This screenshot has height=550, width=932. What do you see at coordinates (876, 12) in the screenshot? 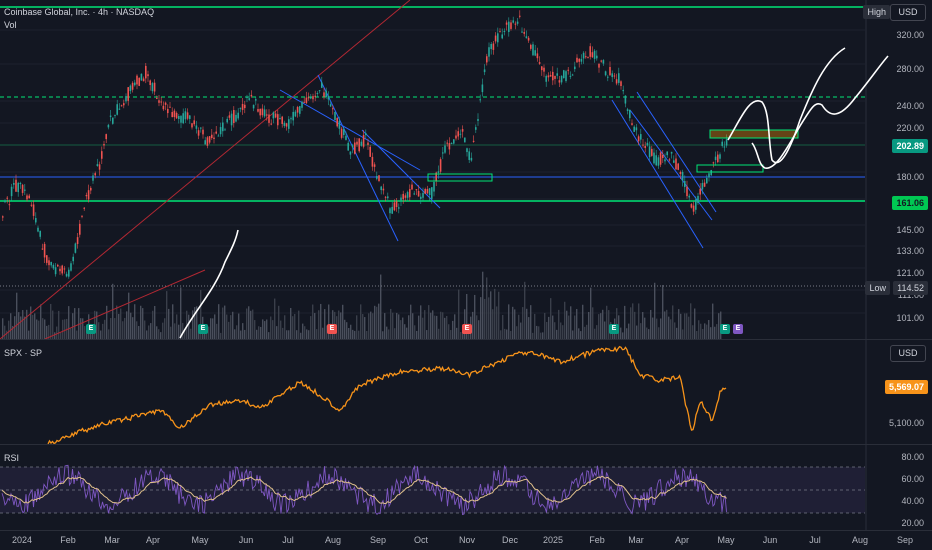
I see `high-label: High` at bounding box center [876, 12].